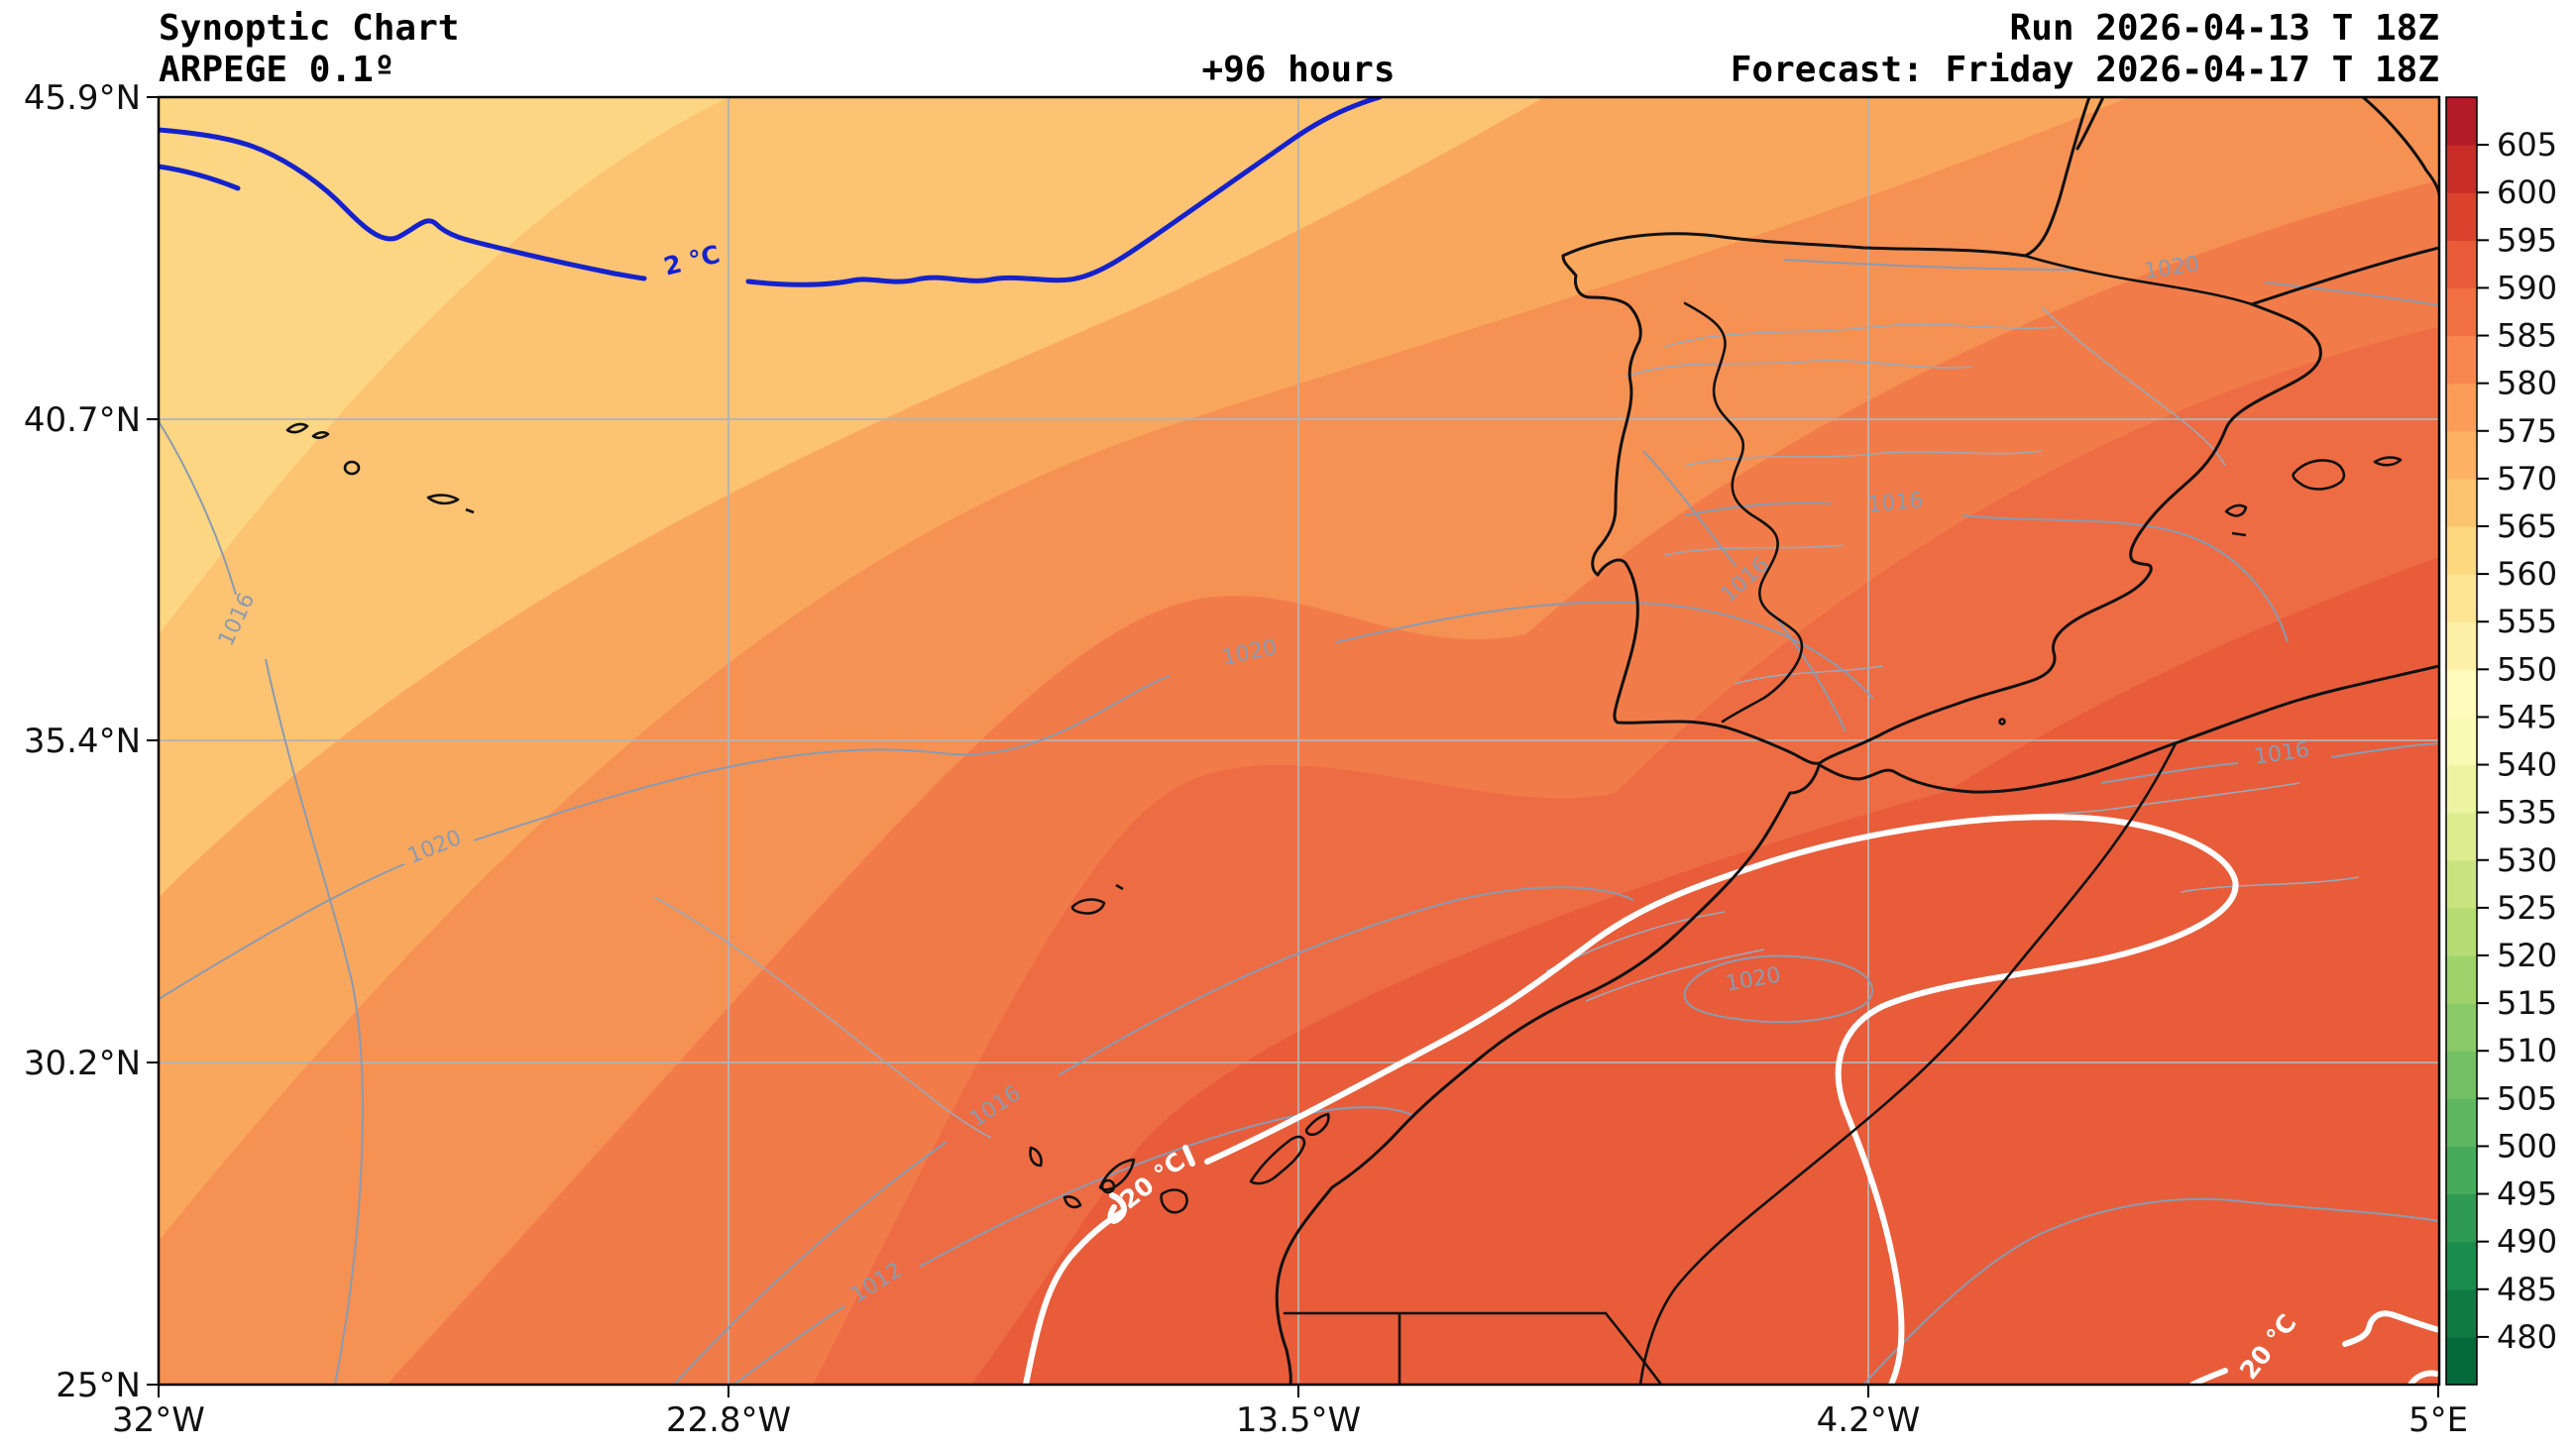  I want to click on y-tick-label: 30.2°N, so click(82, 1063).